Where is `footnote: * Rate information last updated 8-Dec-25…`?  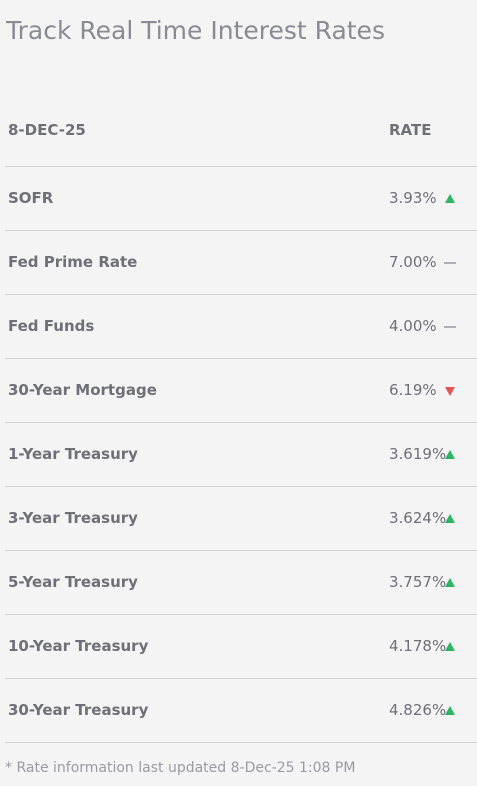 footnote: * Rate information last updated 8-Dec-25… is located at coordinates (180, 768).